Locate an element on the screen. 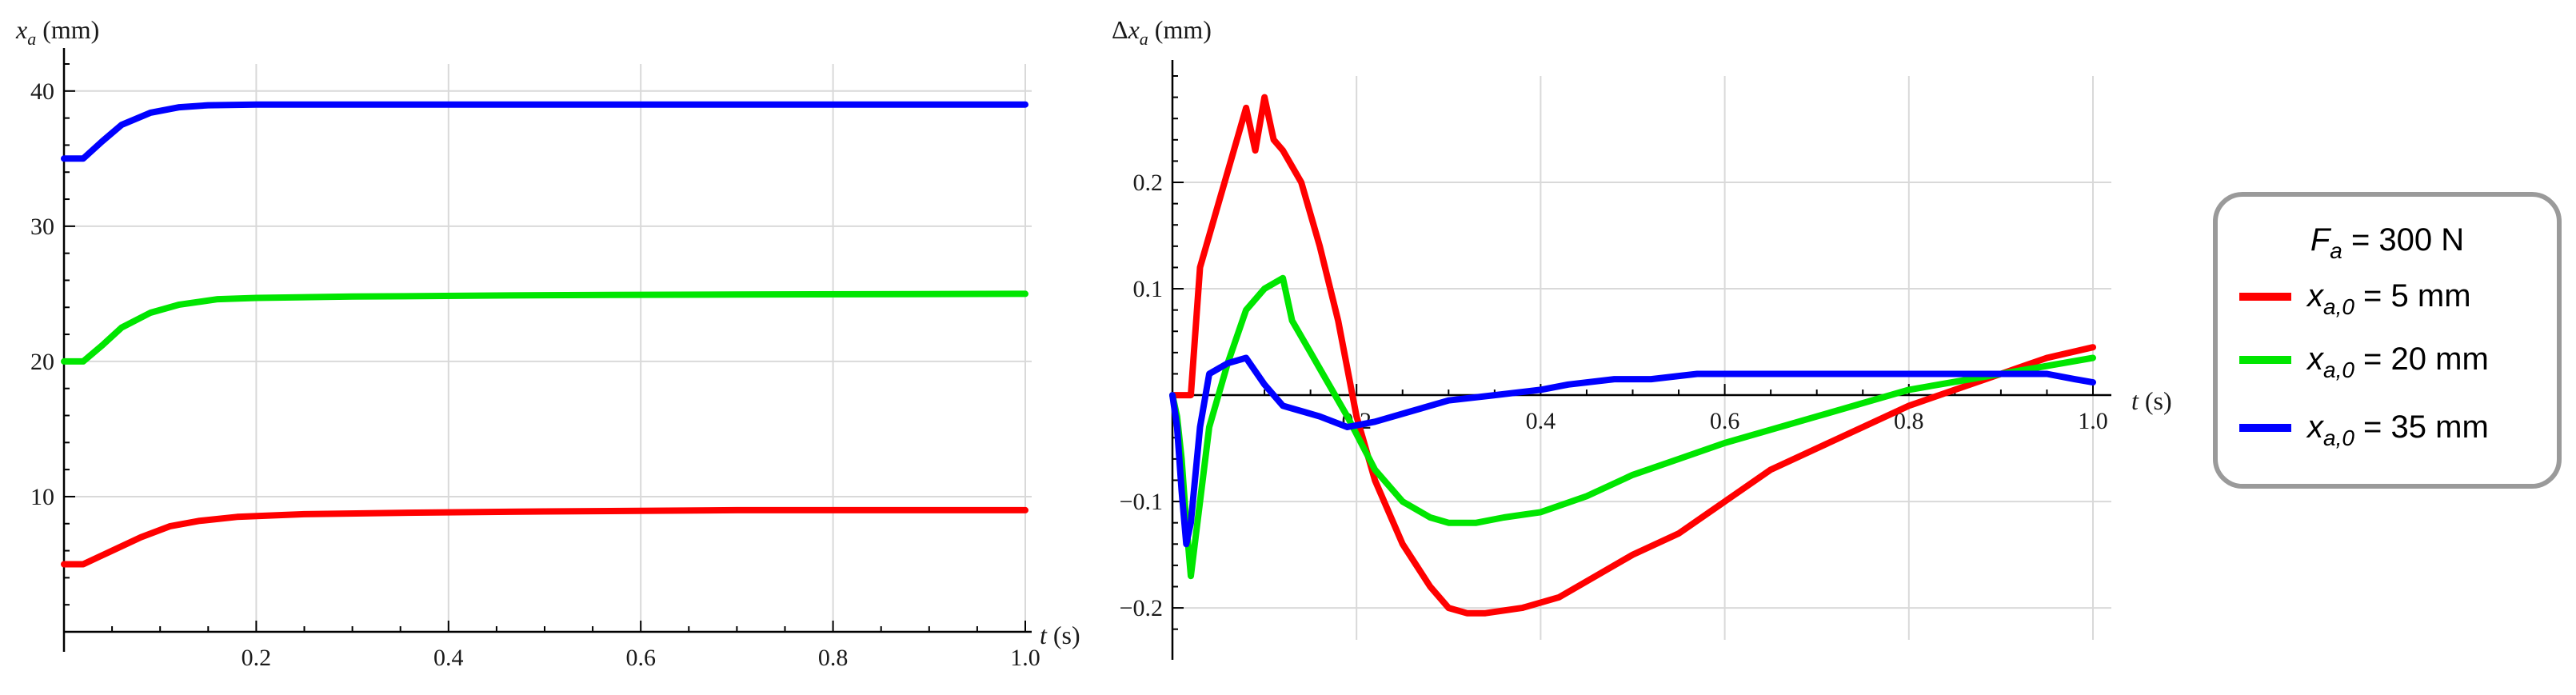 This screenshot has width=2576, height=695. legend-entry-label: xa,0 = 35 mm is located at coordinates (2398, 430).